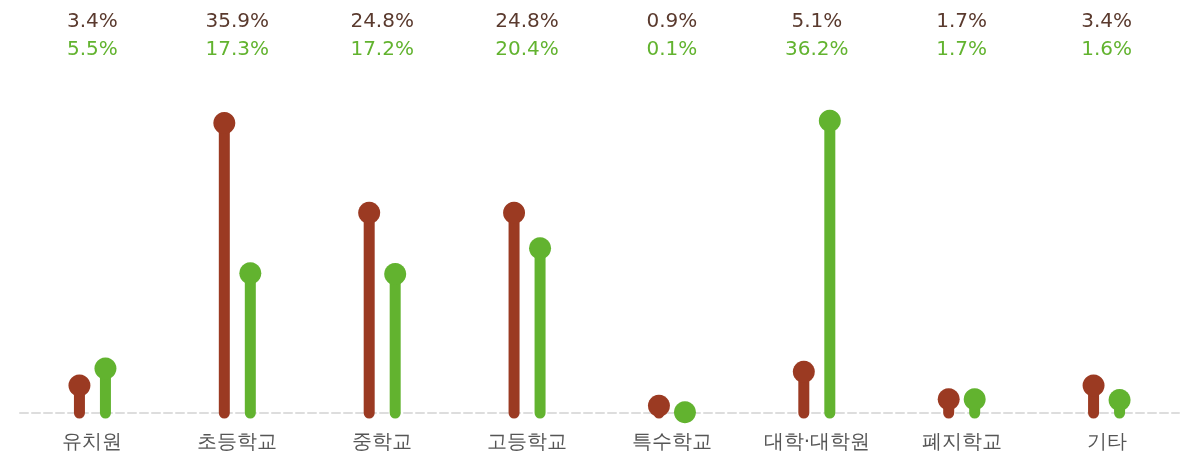 The image size is (1199, 458). Describe the element at coordinates (382, 48) in the screenshot. I see `data-label: 17.2%` at that location.